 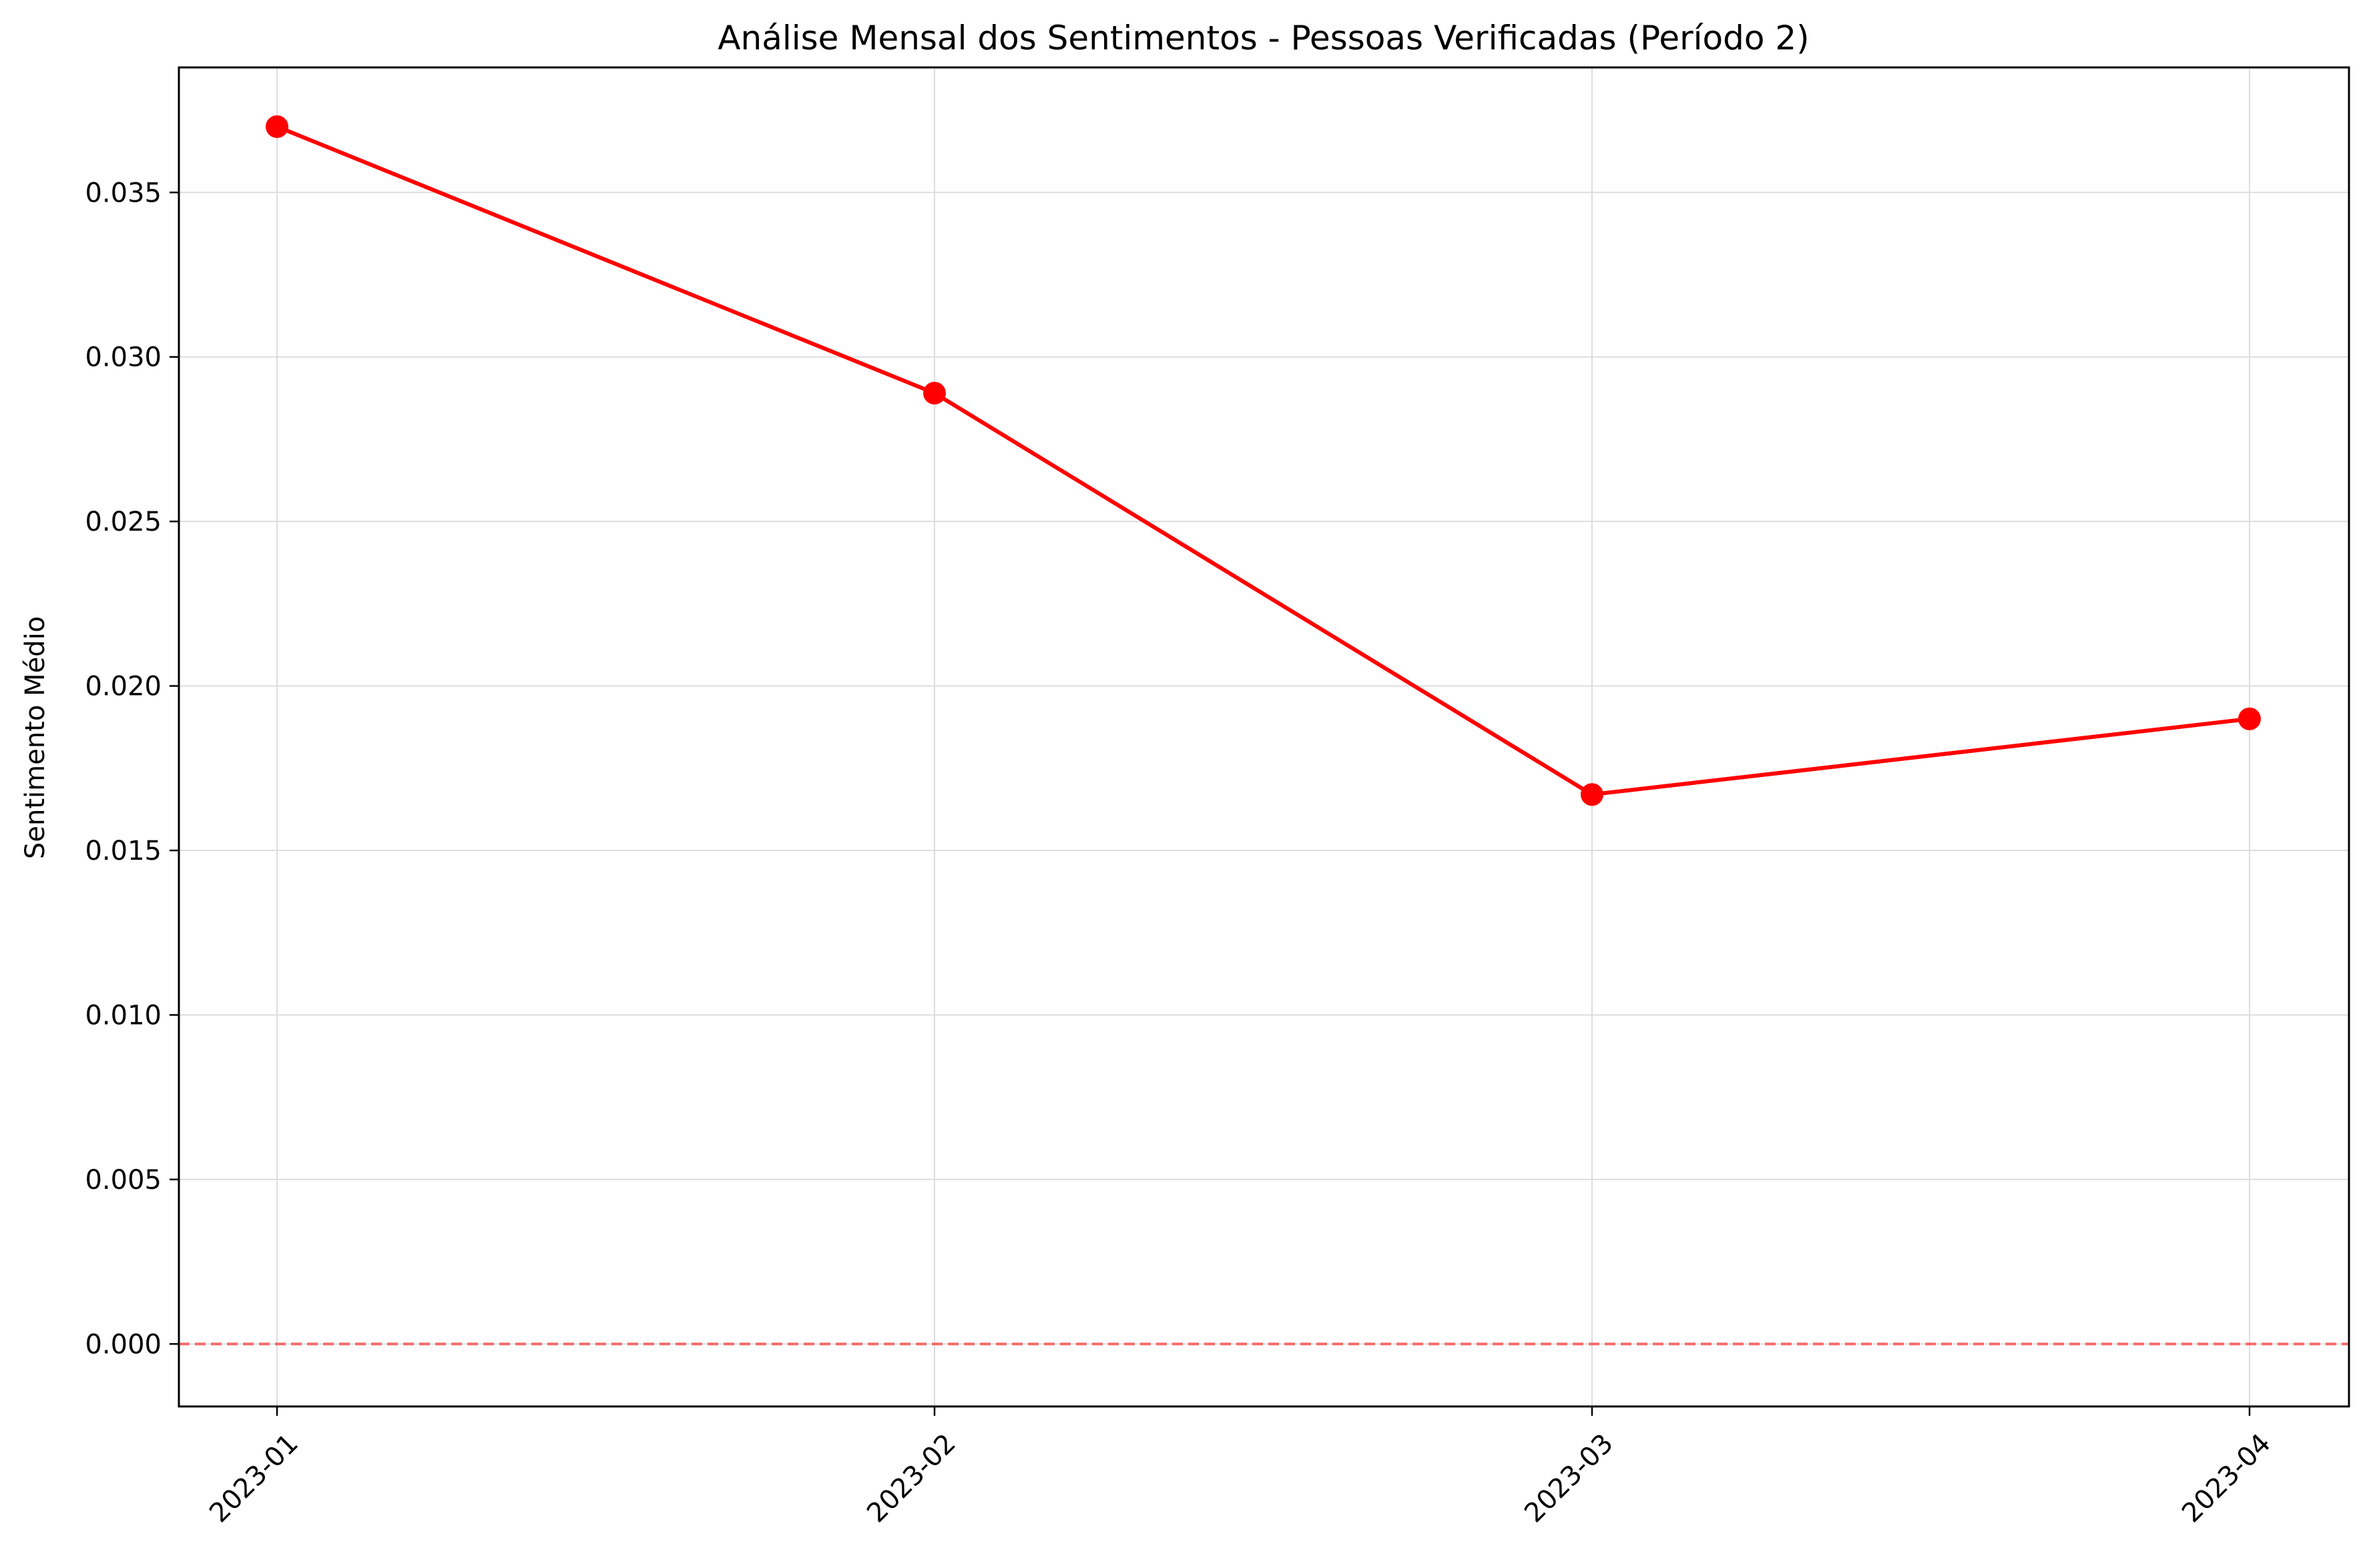 I want to click on x-tick-label: 2023-02, so click(x=911, y=1478).